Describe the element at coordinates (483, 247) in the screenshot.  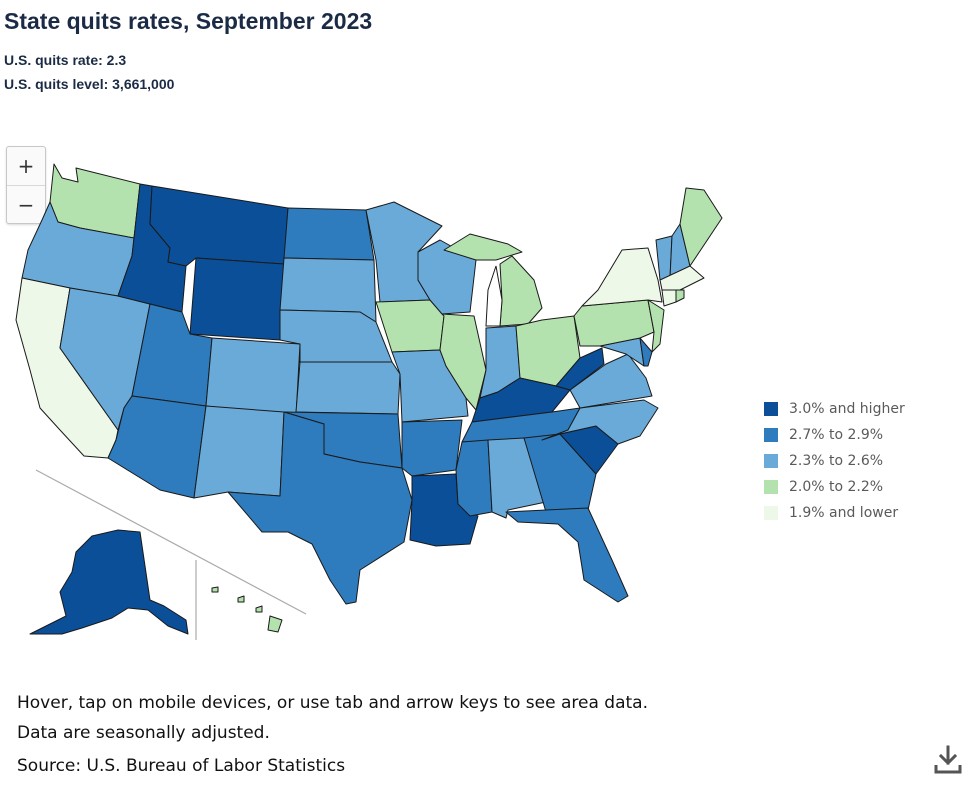
I see `state-michigan-upper` at that location.